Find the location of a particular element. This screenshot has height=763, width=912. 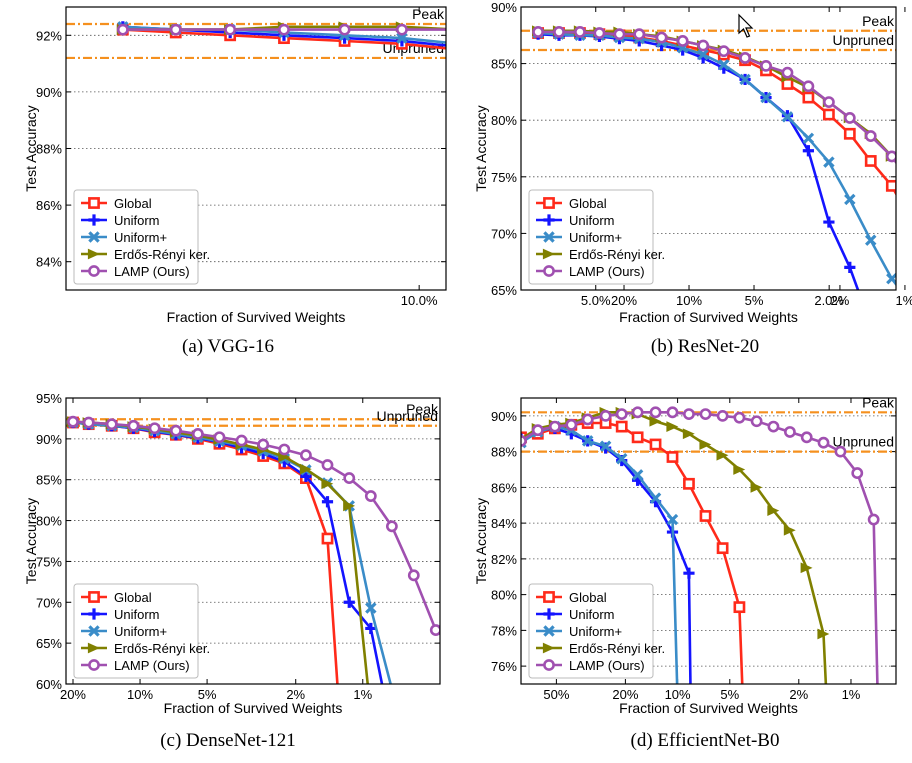

y-tick-label: 88% is located at coordinates (49, 149).